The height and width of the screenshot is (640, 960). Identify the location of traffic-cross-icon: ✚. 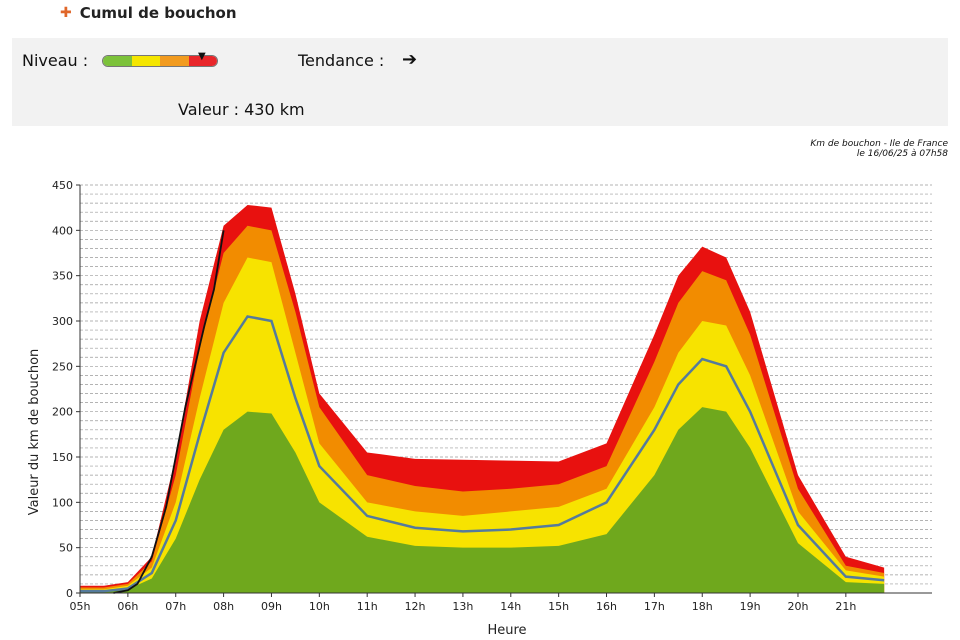
(66, 13).